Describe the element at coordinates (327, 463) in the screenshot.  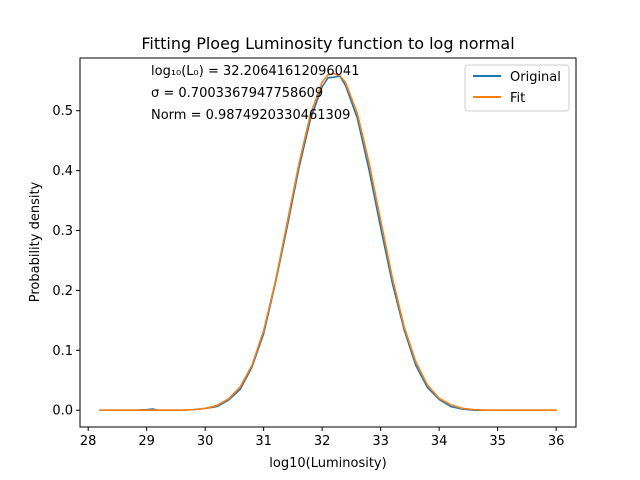
I see `x-axis-label: log10(Luminosity)` at that location.